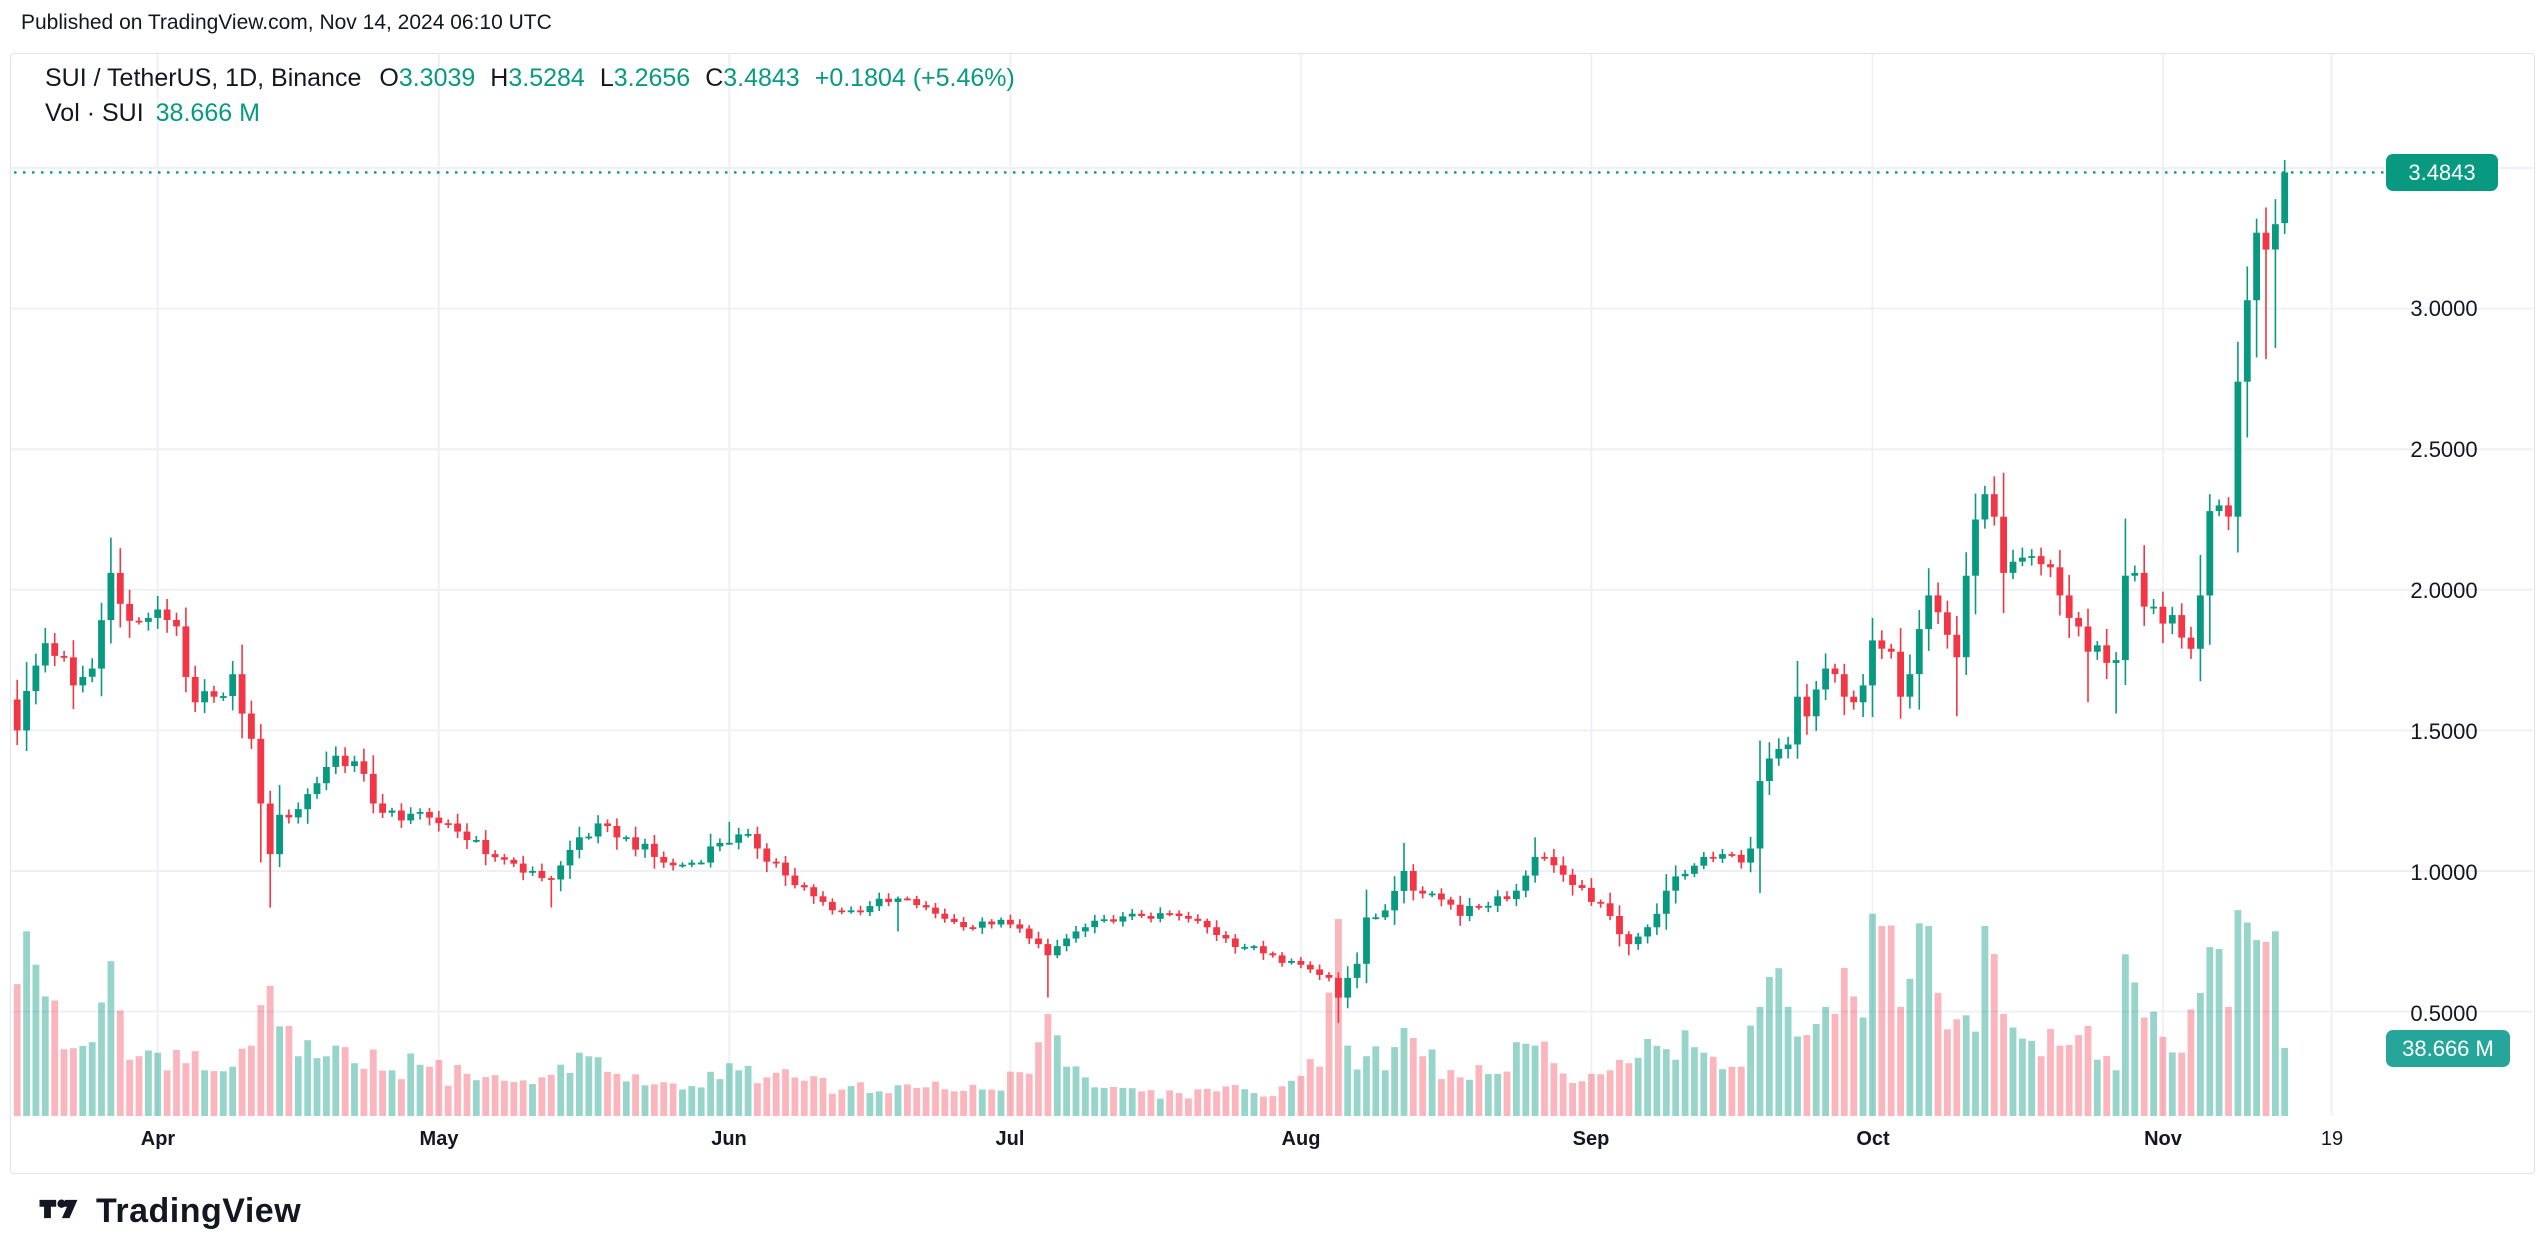 The image size is (2548, 1244). I want to click on y-tick-2.5000: 2.5000, so click(2444, 449).